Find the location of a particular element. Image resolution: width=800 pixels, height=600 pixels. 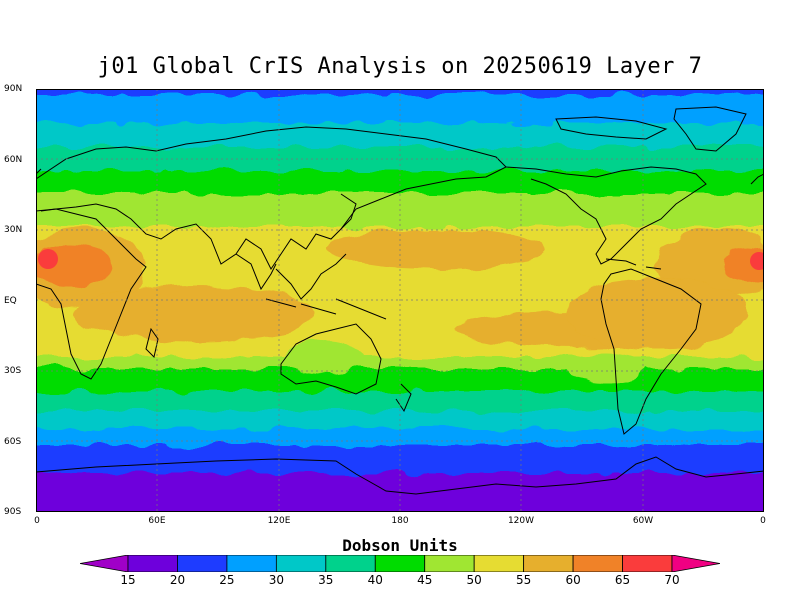

africa-max is located at coordinates (48, 259).